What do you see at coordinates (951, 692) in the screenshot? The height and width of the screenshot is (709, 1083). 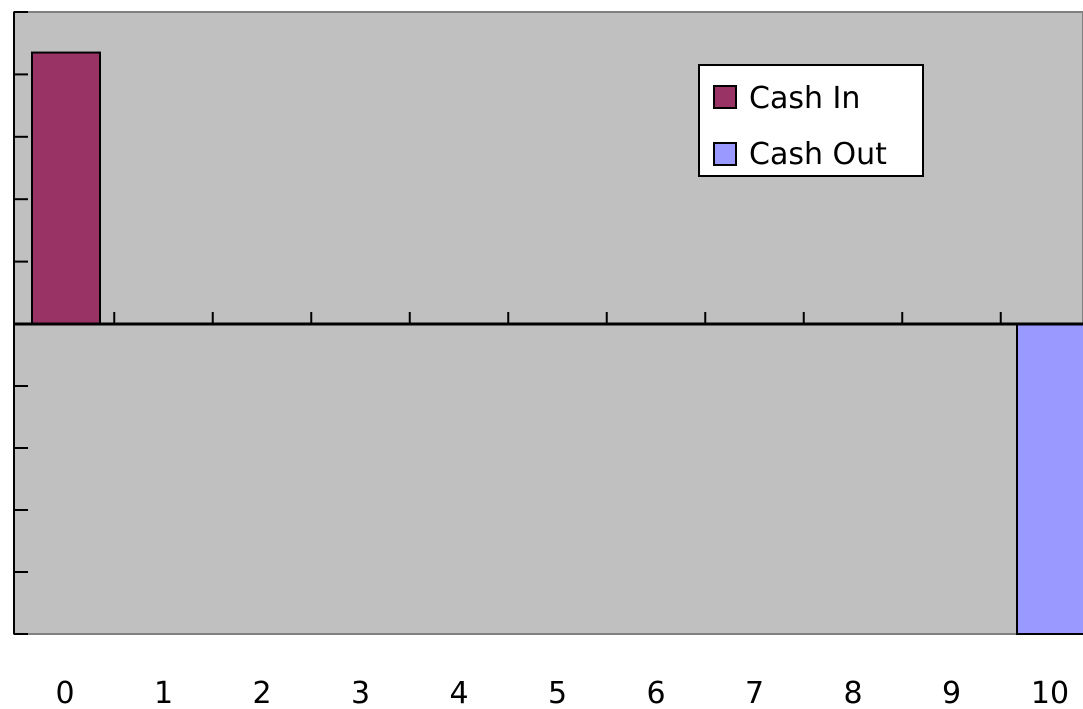 I see `x-tick-label-9: 9` at bounding box center [951, 692].